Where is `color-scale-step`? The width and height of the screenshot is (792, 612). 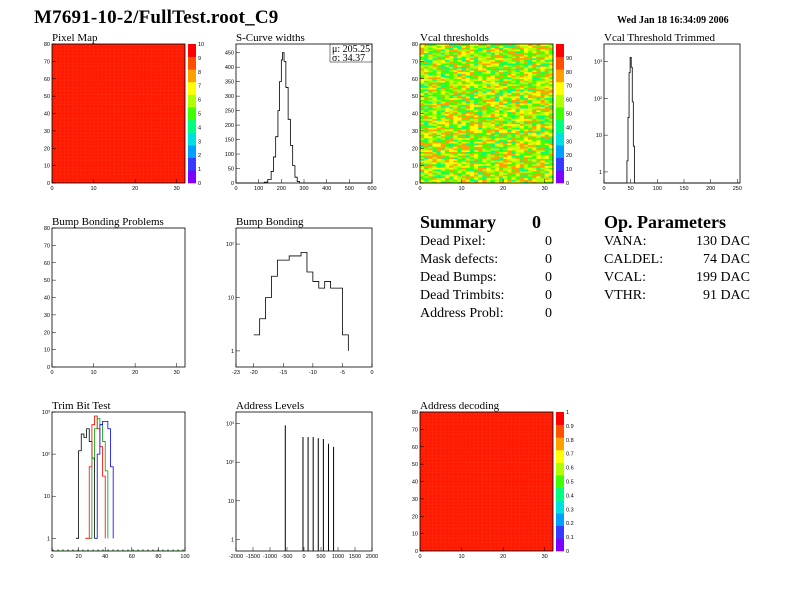
color-scale-step is located at coordinates (560, 152).